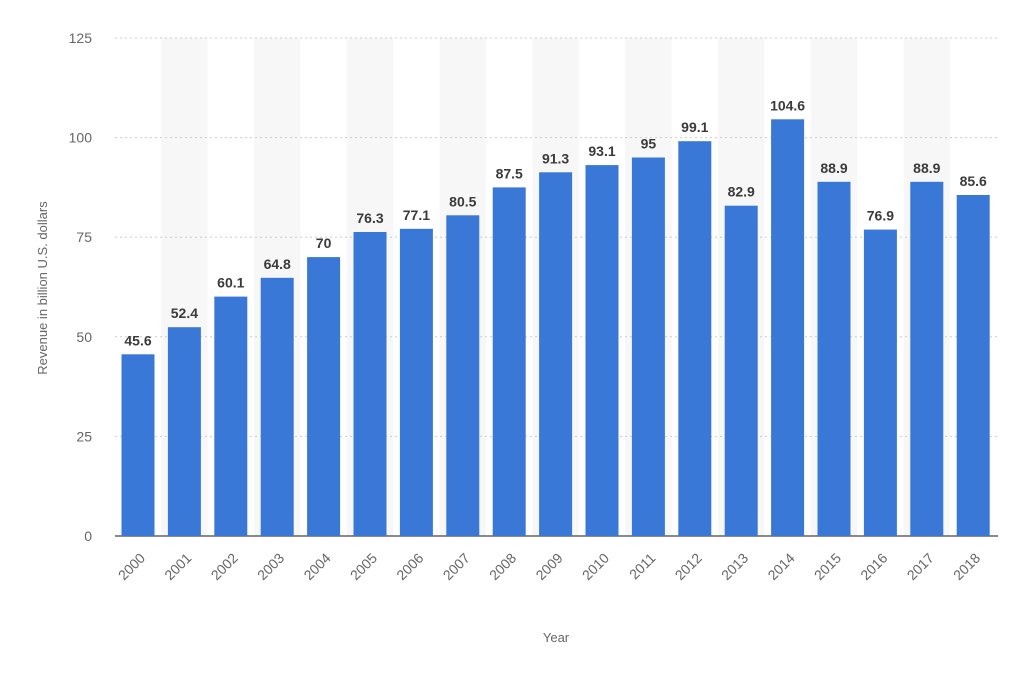 This screenshot has width=1020, height=673. Describe the element at coordinates (230, 283) in the screenshot. I see `value-label-2002: 60.1` at that location.